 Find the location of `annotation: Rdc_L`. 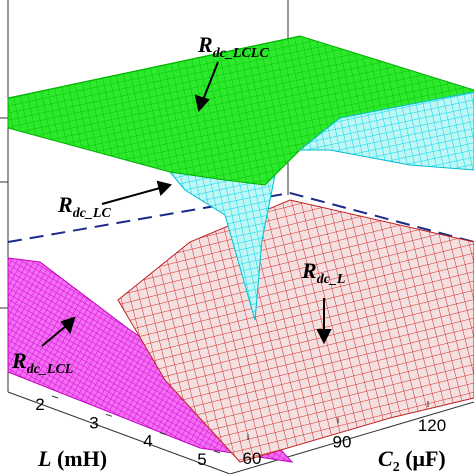

annotation: Rdc_L is located at coordinates (323, 272).